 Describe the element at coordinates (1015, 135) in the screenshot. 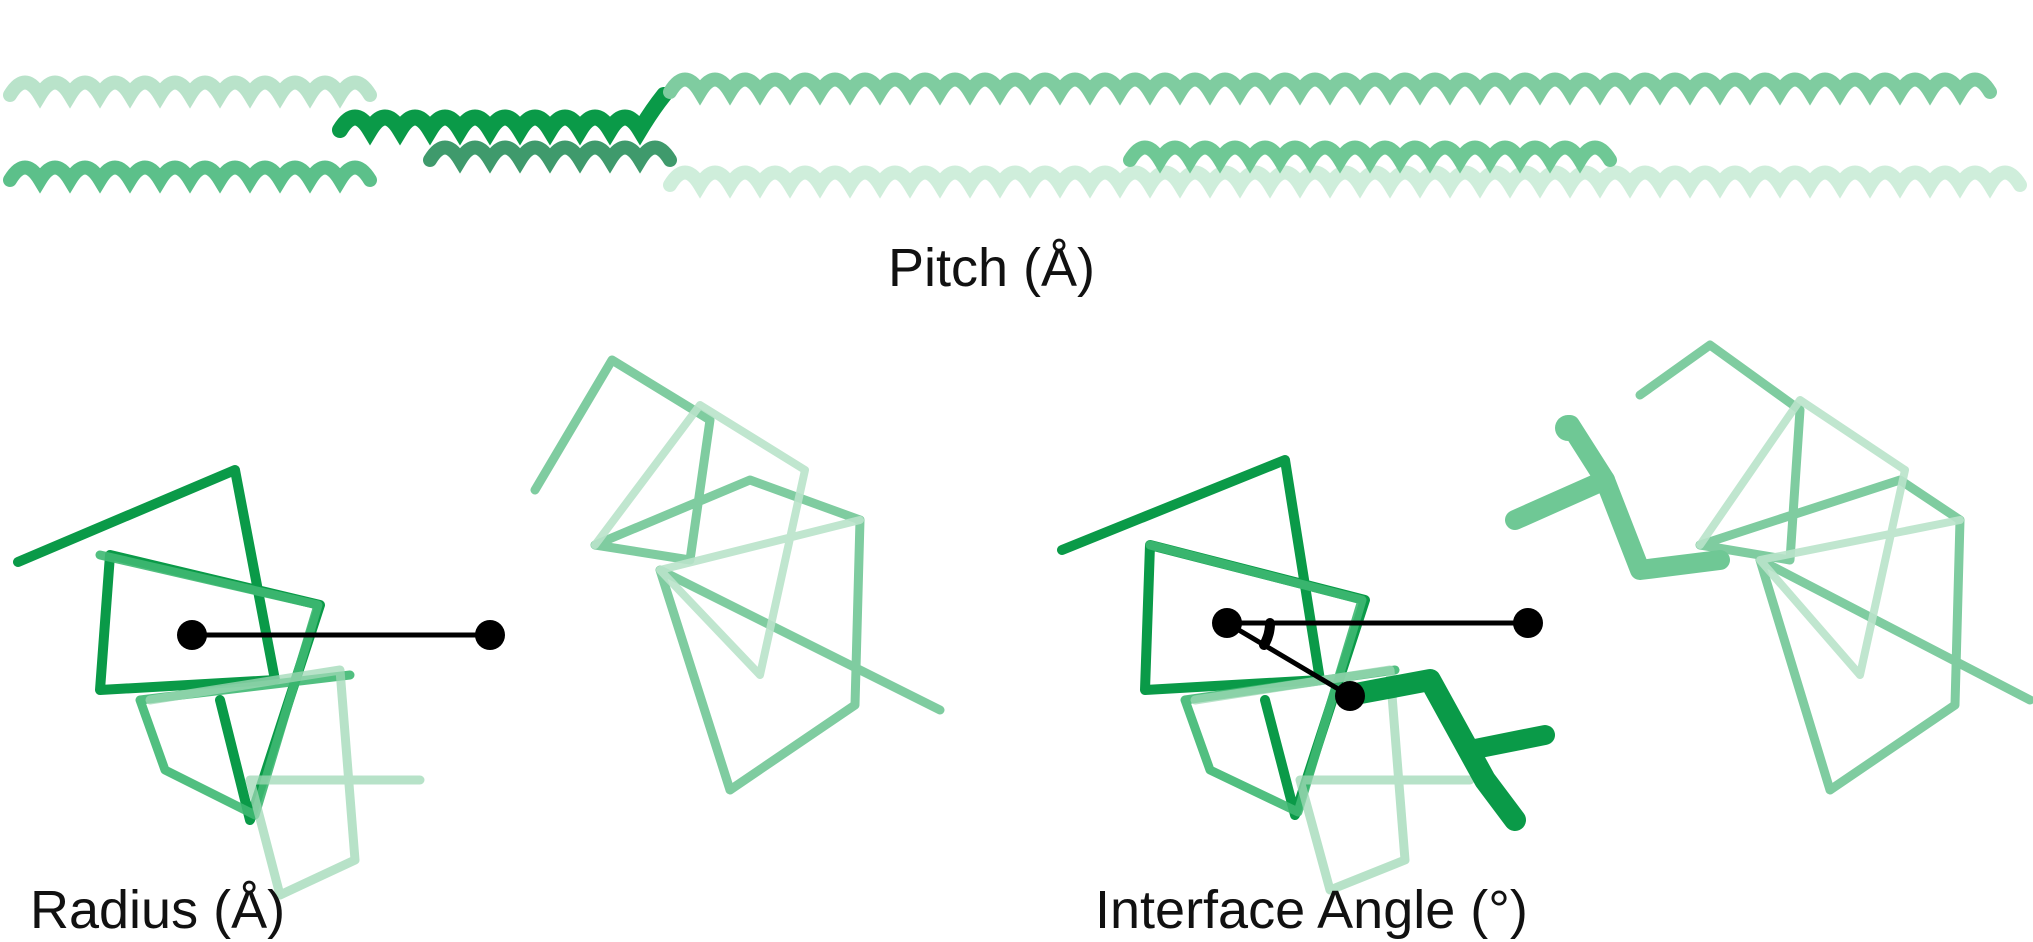

I see `coiled-coil-side-view` at that location.